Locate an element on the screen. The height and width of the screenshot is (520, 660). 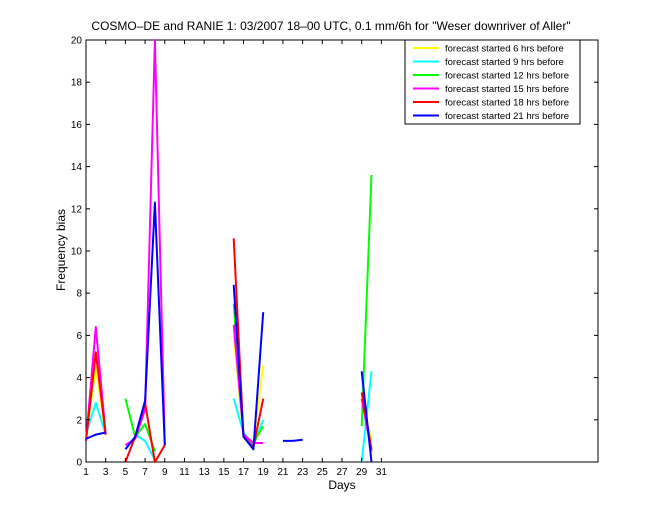
y-tick-label: 4 is located at coordinates (79, 378).